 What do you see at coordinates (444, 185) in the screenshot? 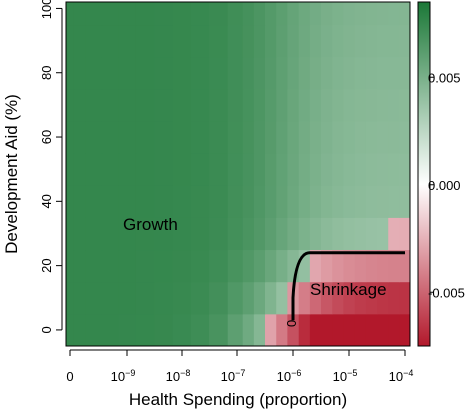
I see `colorbar-tick-label: 0.000` at bounding box center [444, 185].